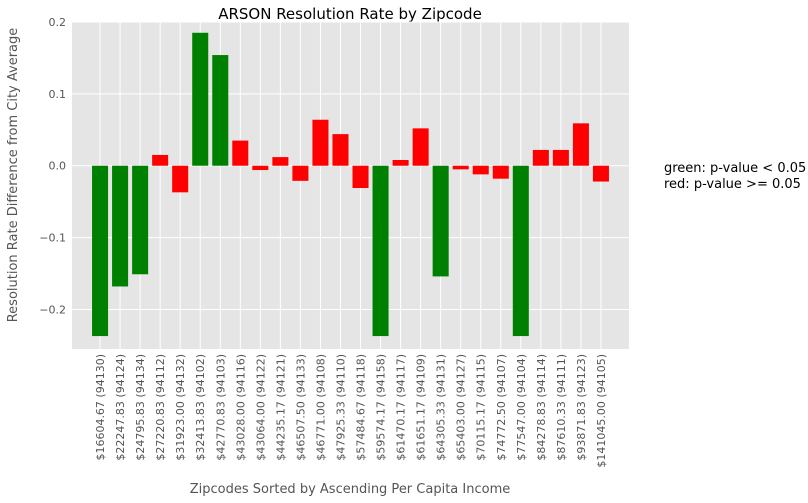  I want to click on x-tick-label: $84278.83 (94114), so click(541, 407).